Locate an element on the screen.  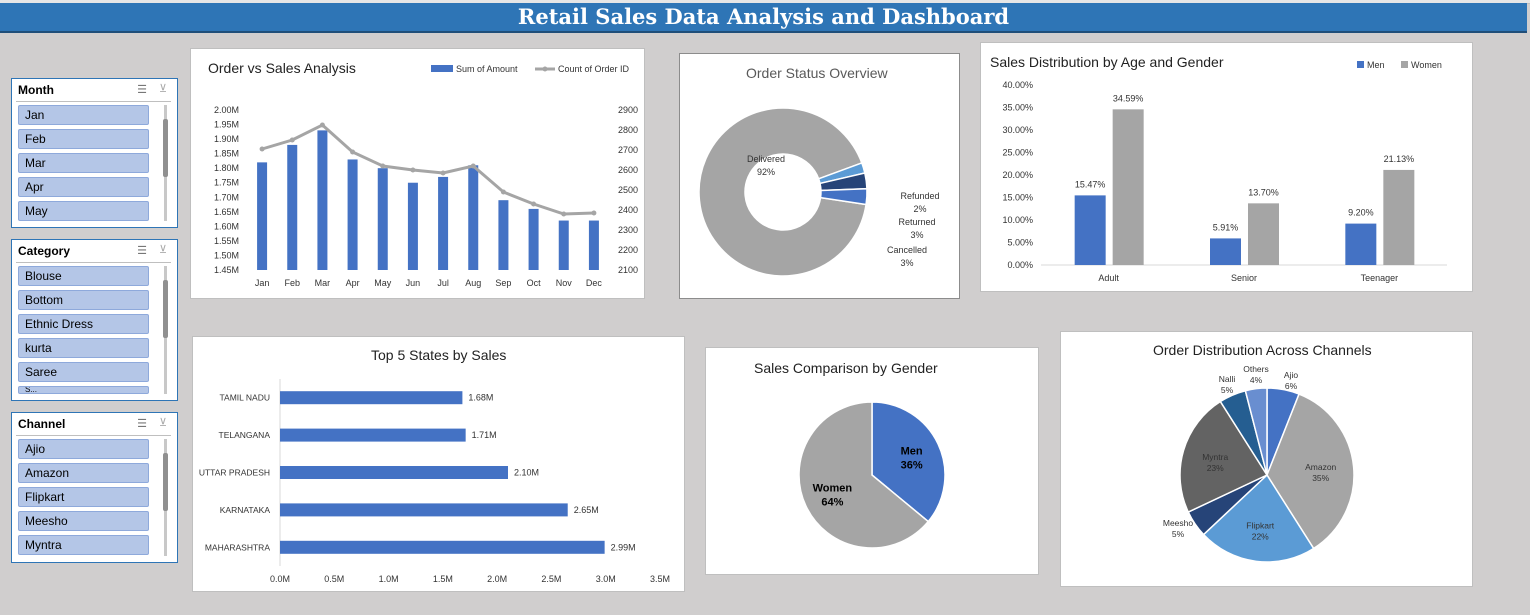
channel-slicer: Channel ☰ ⊻ Ajio Amazon Flipkart Meesho Myntra is located at coordinates (94, 487).